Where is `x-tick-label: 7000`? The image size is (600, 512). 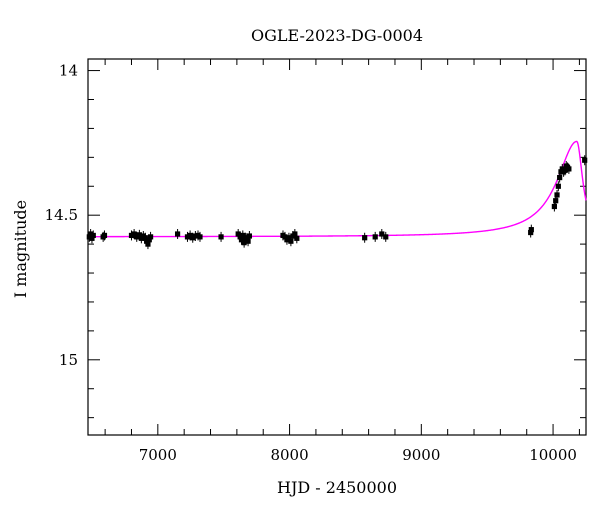 x-tick-label: 7000 is located at coordinates (158, 455).